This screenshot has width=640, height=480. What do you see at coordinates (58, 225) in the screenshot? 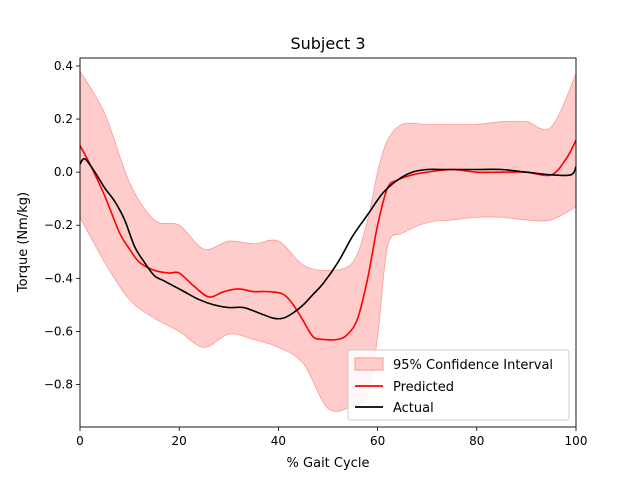
I see `y-tick-label: −0.2` at bounding box center [58, 225].